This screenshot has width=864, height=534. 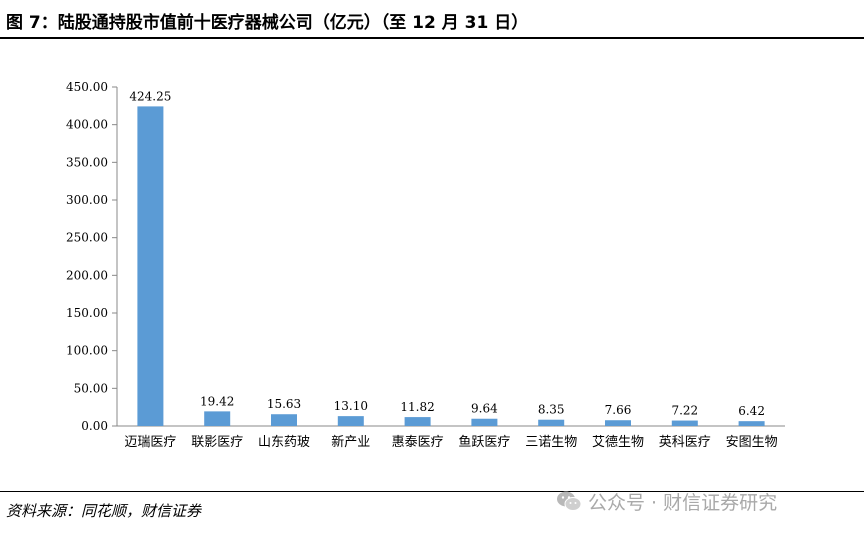 What do you see at coordinates (351, 406) in the screenshot?
I see `value-label: 13.10` at bounding box center [351, 406].